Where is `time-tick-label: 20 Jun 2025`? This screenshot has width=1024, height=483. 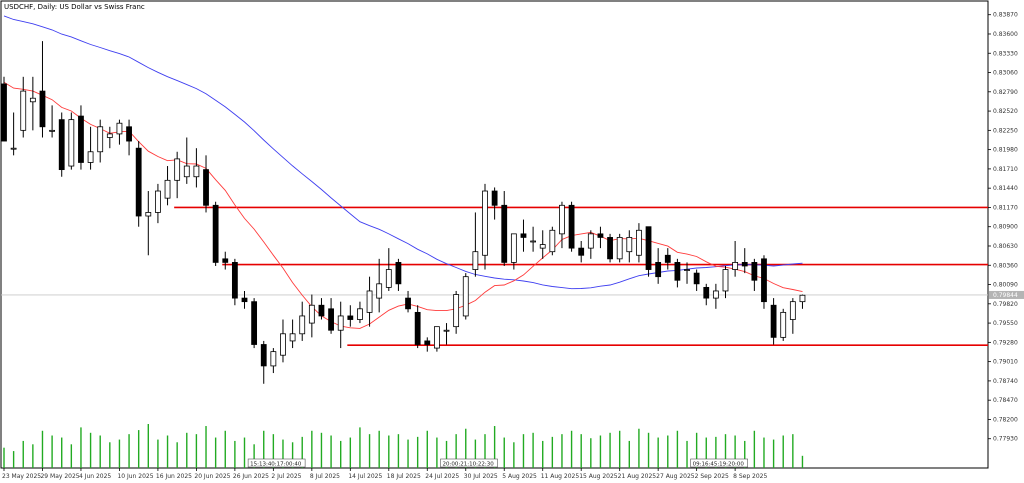
time-tick-label: 20 Jun 2025 is located at coordinates (212, 476).